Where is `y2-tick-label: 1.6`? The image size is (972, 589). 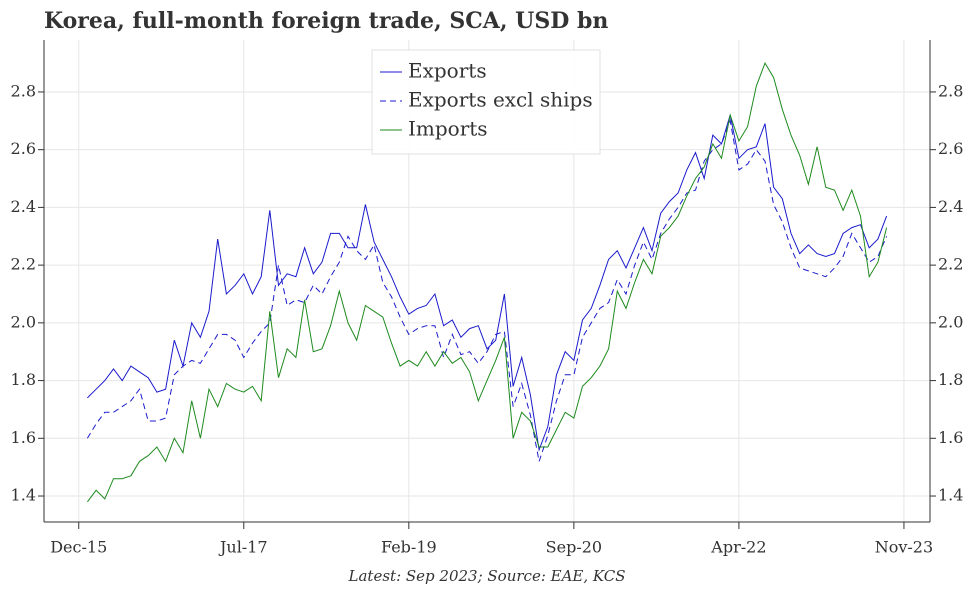 y2-tick-label: 1.6 is located at coordinates (950, 437).